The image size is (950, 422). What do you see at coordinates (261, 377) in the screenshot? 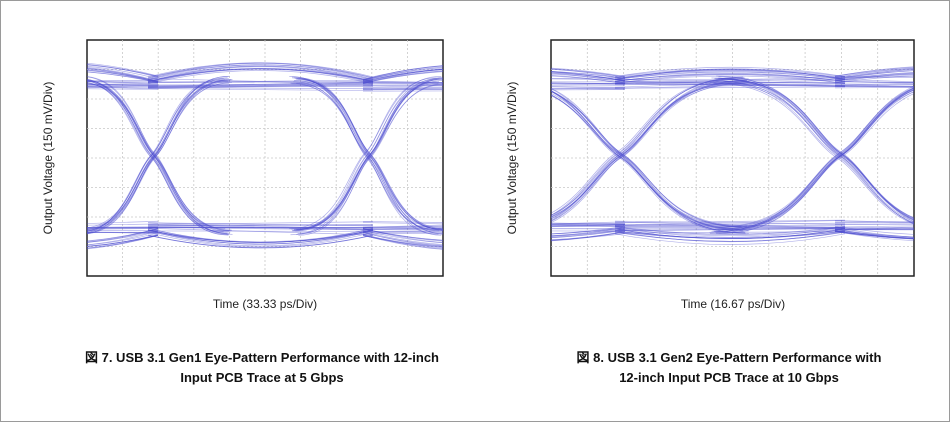
I see `caption-line: Input PCB Trace at 5 Gbps` at bounding box center [261, 377].